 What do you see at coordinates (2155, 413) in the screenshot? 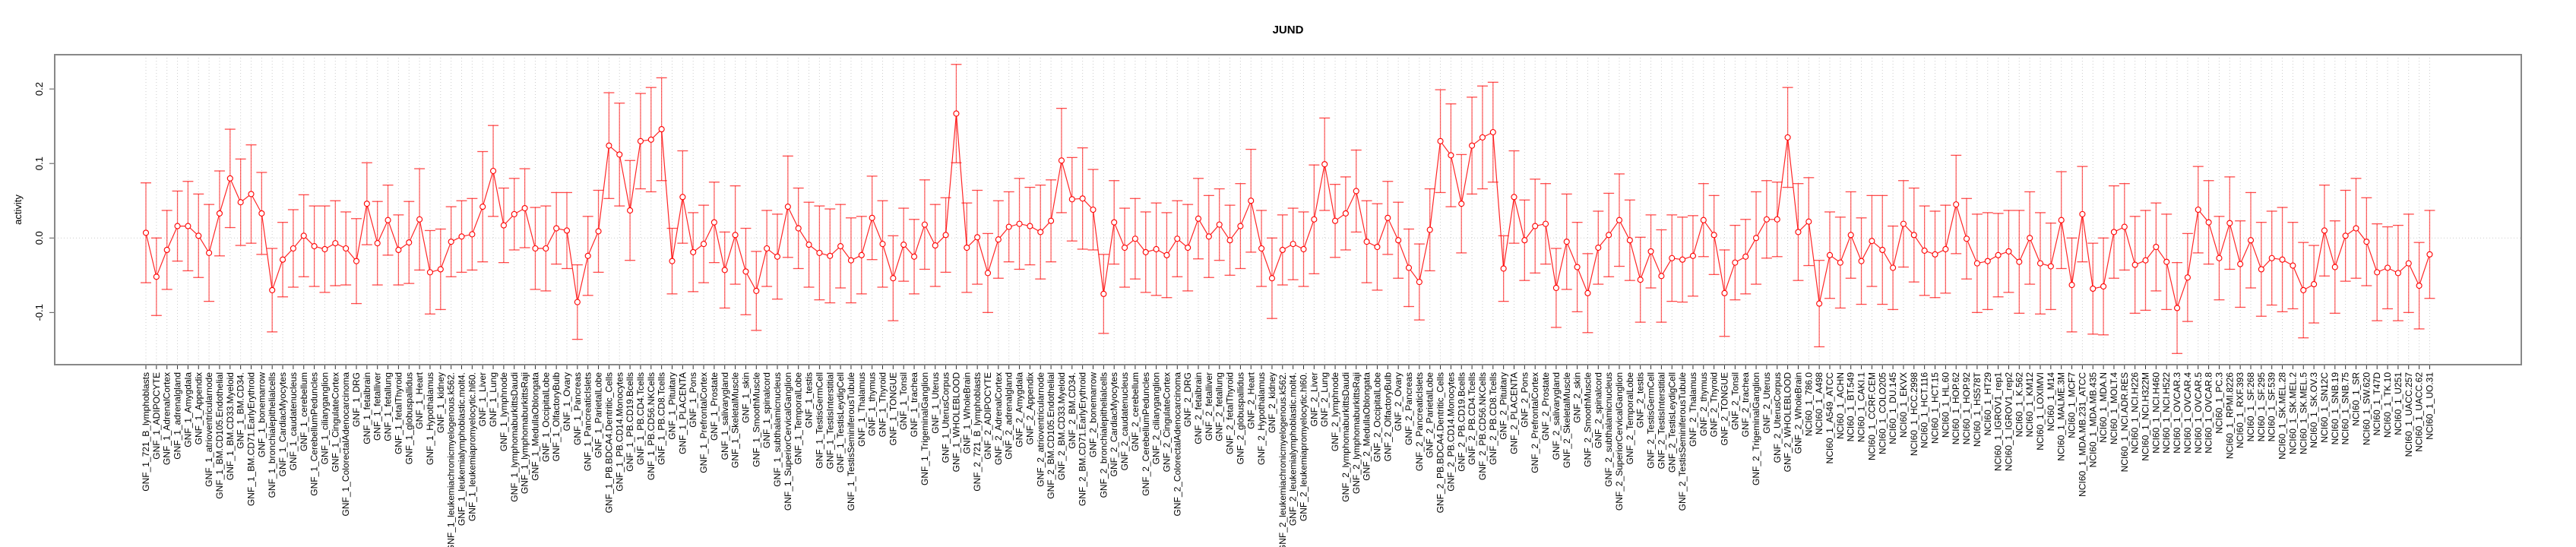
I see `x-tick-label: NCI60_1_NCI.H460` at bounding box center [2155, 413].